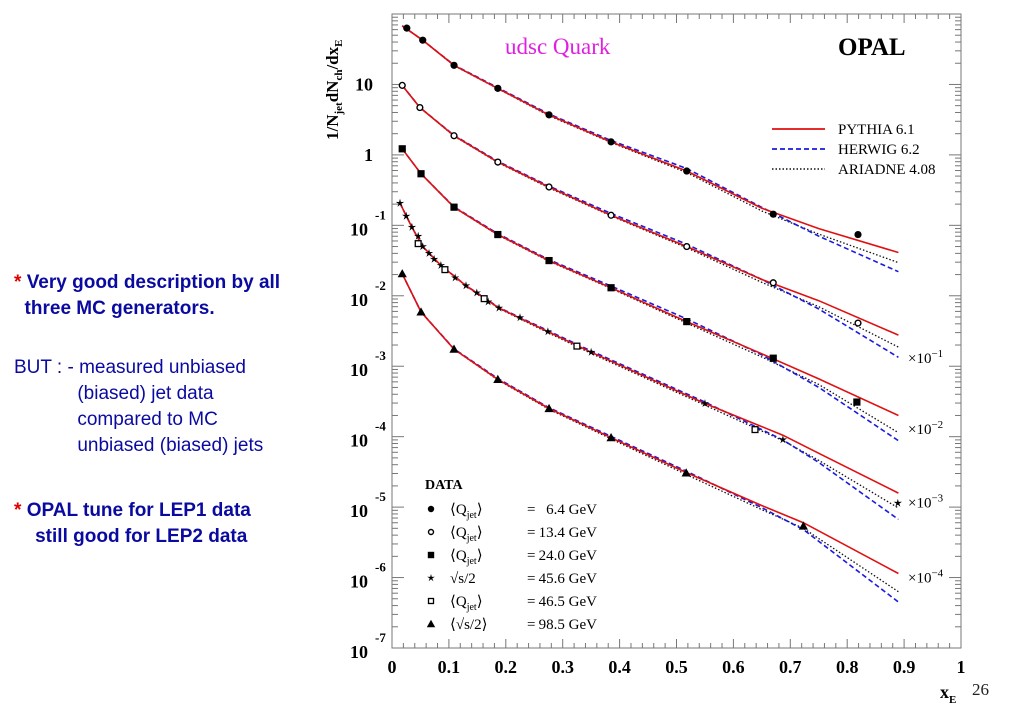 Image resolution: width=1023 pixels, height=708 pixels. I want to click on scale-factor-label: ×10⁻⁴, so click(926, 576).